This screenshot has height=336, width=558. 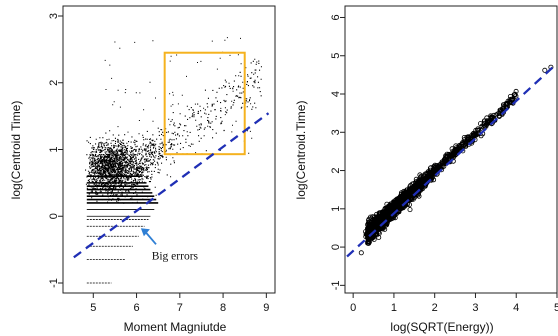 What do you see at coordinates (394, 308) in the screenshot?
I see `right-x-tick-label: 1` at bounding box center [394, 308].